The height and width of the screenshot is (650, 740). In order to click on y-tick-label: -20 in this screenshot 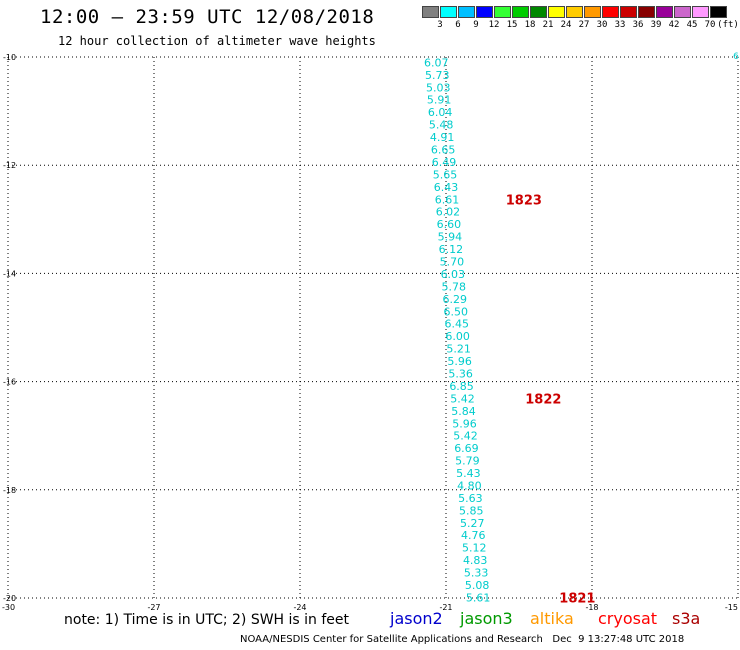, I will do `click(9, 598)`.